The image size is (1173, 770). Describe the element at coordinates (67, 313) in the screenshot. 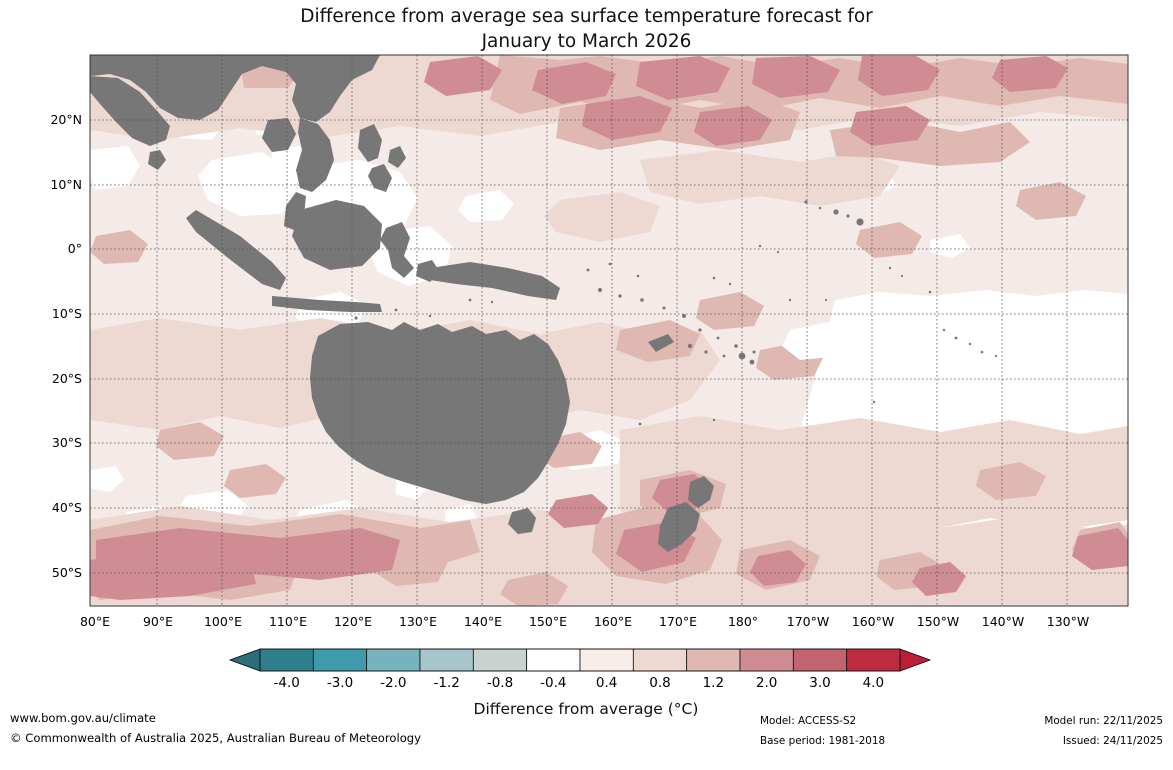

I see `ytick-label: 10°S` at that location.